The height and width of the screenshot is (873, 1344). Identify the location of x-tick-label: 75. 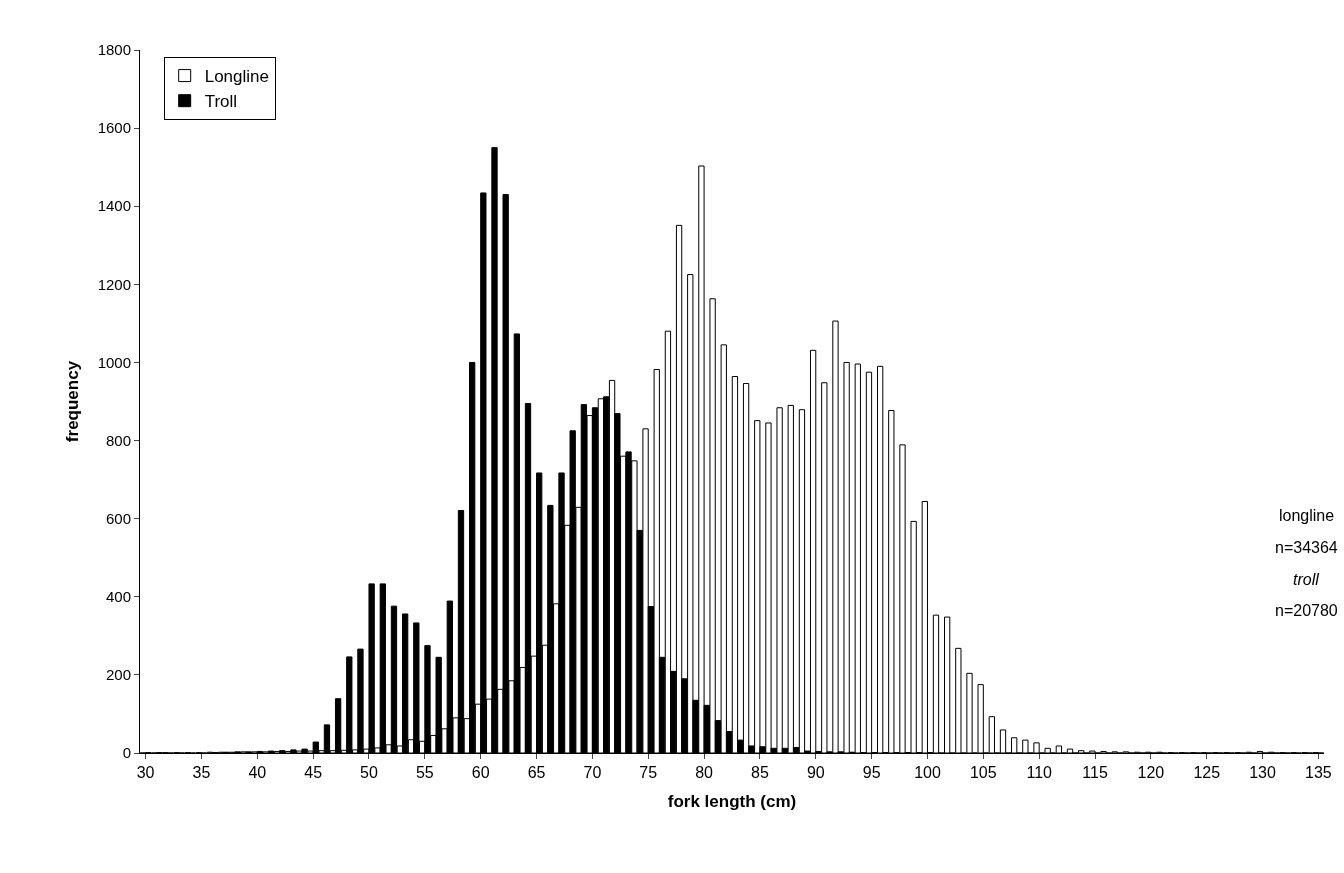
(648, 773).